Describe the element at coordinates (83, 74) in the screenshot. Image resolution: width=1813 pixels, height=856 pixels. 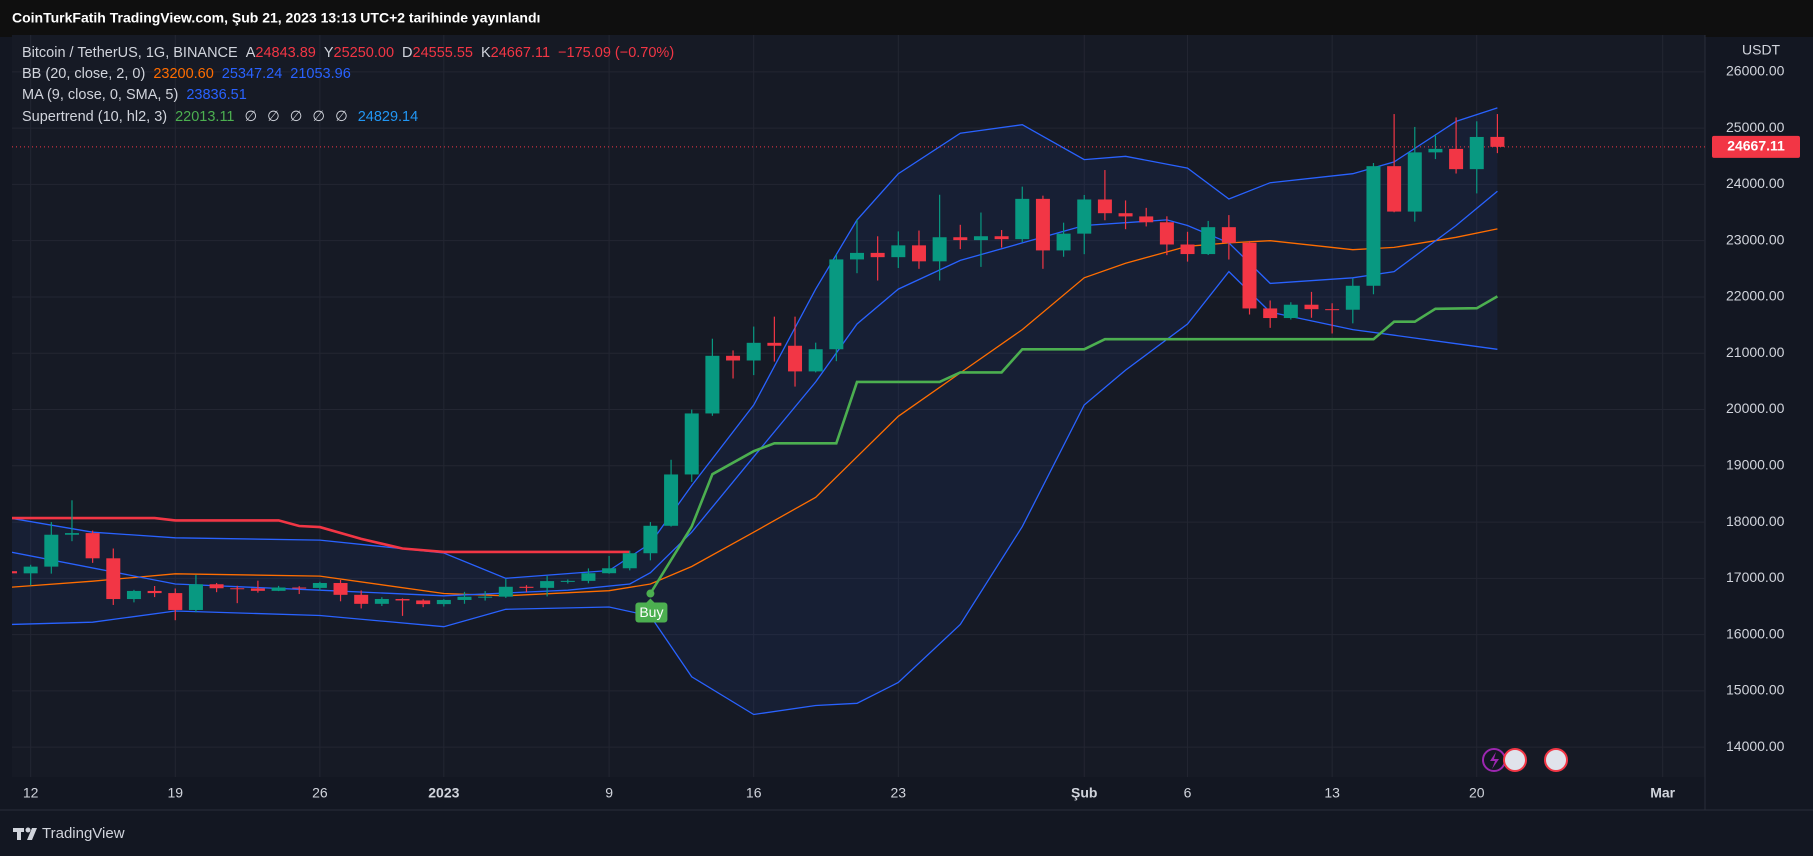
I see `bb-title: BB (20, close, 2, 0)` at that location.